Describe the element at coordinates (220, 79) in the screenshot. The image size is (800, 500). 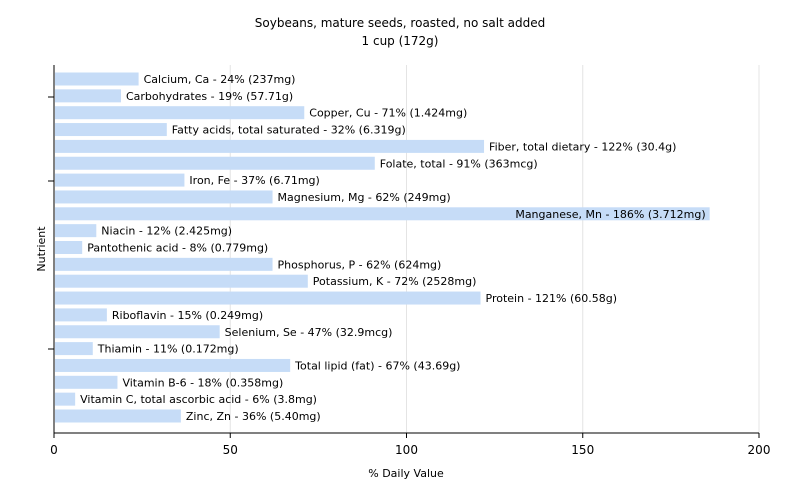
I see `bar-label: Calcium, Ca - 24% (237mg)` at that location.